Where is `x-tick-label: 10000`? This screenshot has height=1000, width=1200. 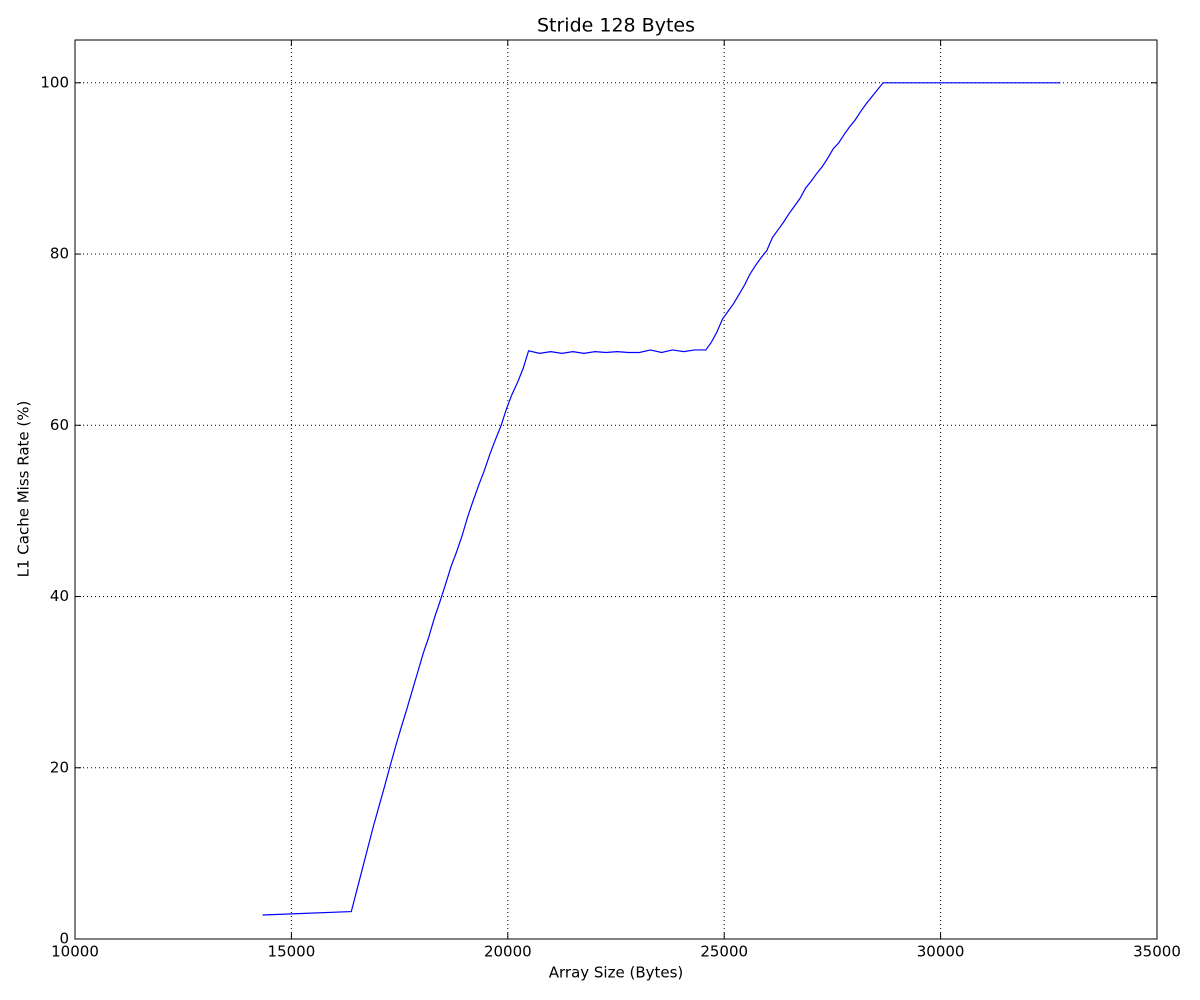 x-tick-label: 10000 is located at coordinates (75, 952).